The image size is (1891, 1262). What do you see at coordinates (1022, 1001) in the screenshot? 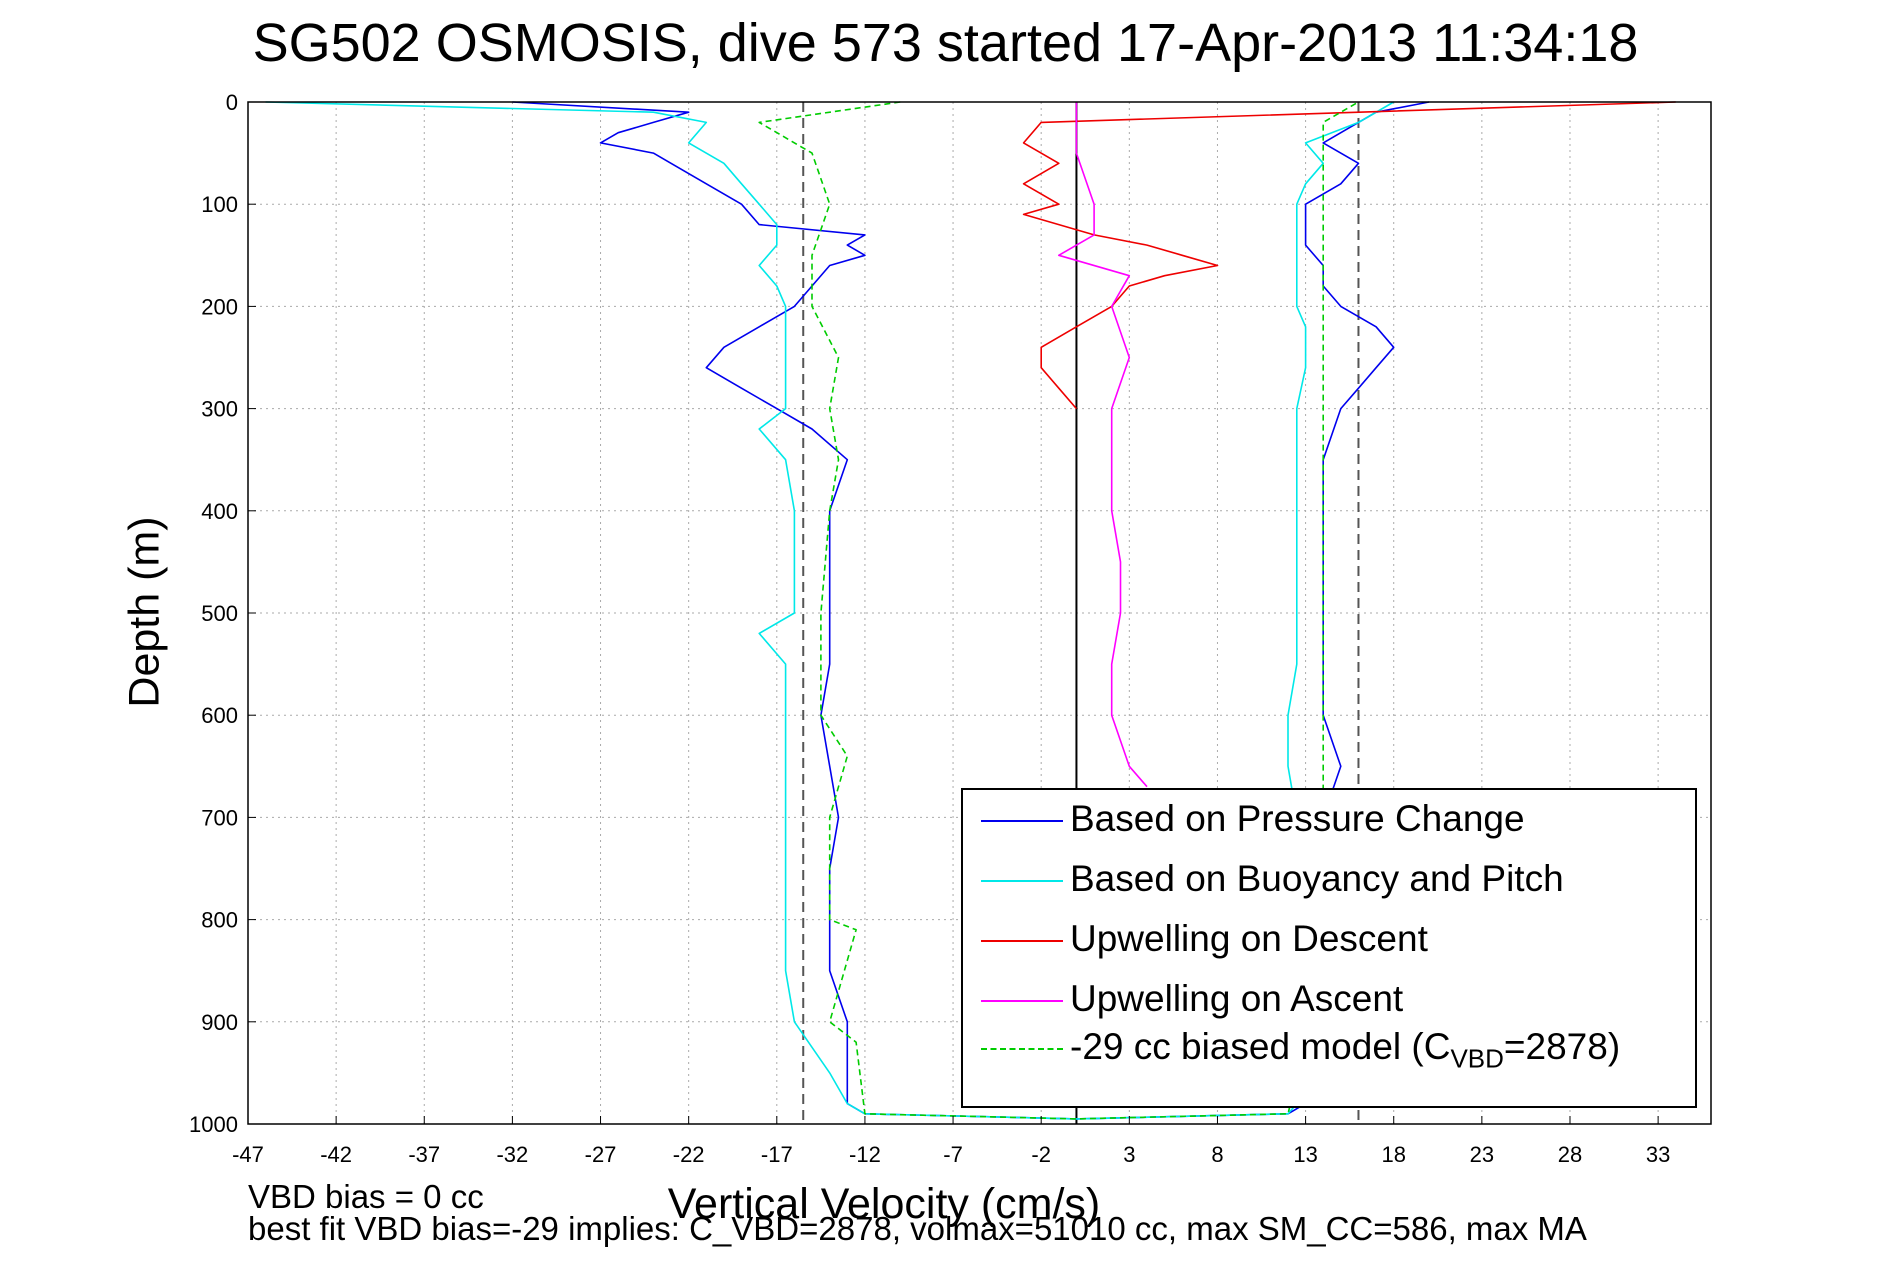
I see `legend-swatch-ascent` at bounding box center [1022, 1001].